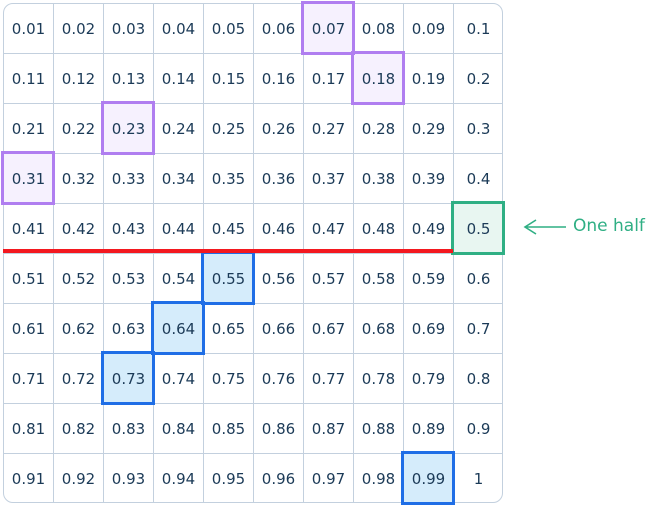  I want to click on grid-cell: 0.92, so click(79, 478).